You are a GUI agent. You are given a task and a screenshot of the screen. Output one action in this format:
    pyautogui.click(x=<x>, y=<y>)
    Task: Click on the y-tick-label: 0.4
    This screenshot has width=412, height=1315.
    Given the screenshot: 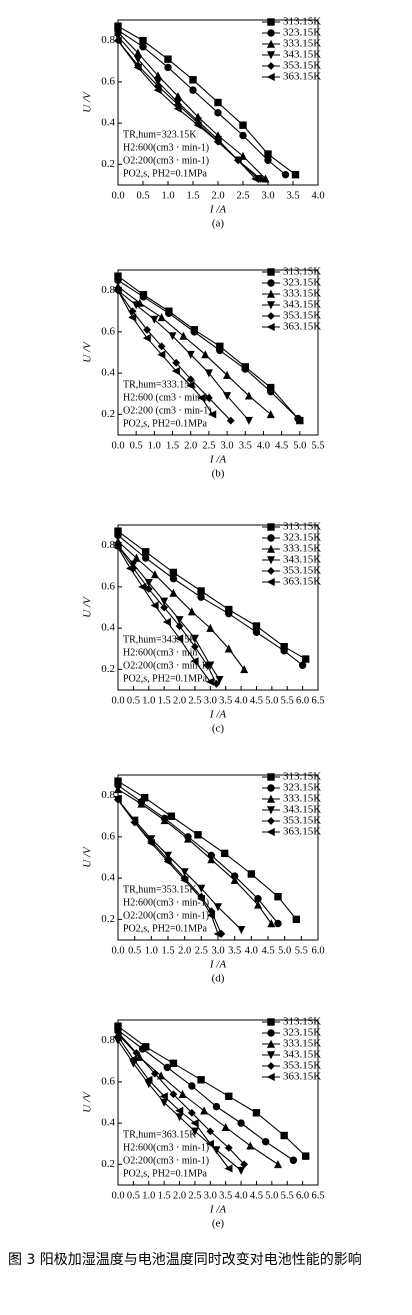 What is the action you would take?
    pyautogui.click(x=108, y=373)
    